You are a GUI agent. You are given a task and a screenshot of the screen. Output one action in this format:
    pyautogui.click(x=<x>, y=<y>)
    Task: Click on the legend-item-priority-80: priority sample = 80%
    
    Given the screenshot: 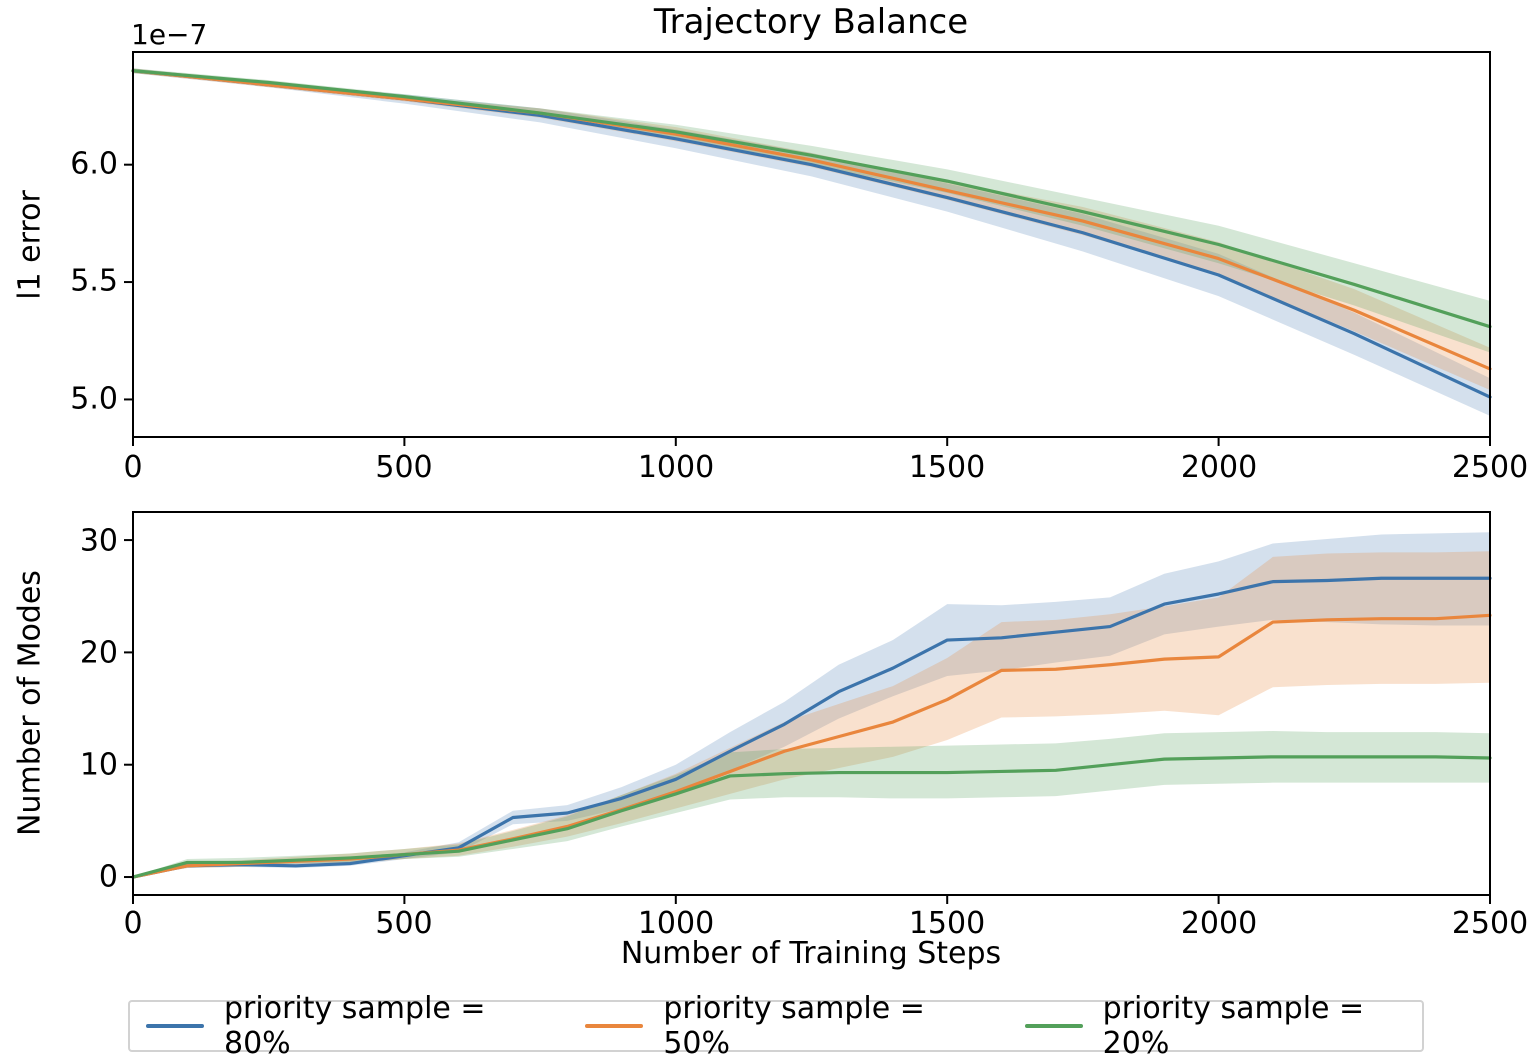 What is the action you would take?
    pyautogui.click(x=336, y=1026)
    